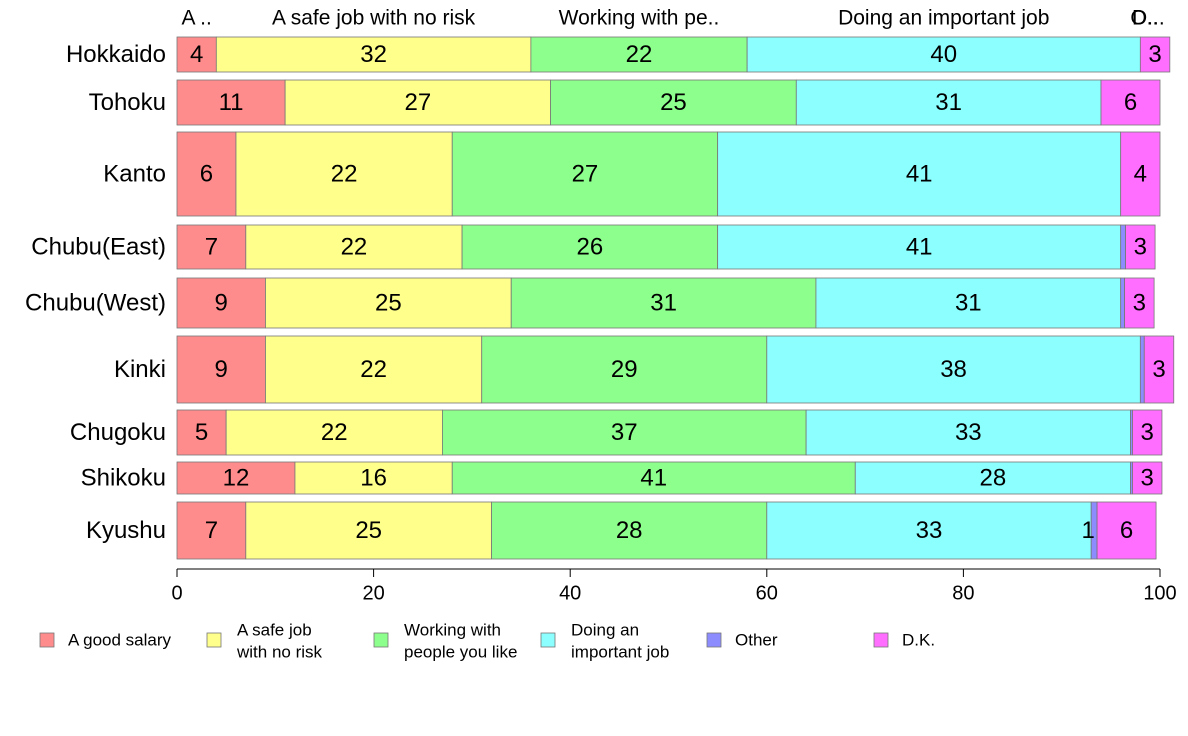 The width and height of the screenshot is (1188, 736). I want to click on category-label: Shikoku, so click(123, 477).